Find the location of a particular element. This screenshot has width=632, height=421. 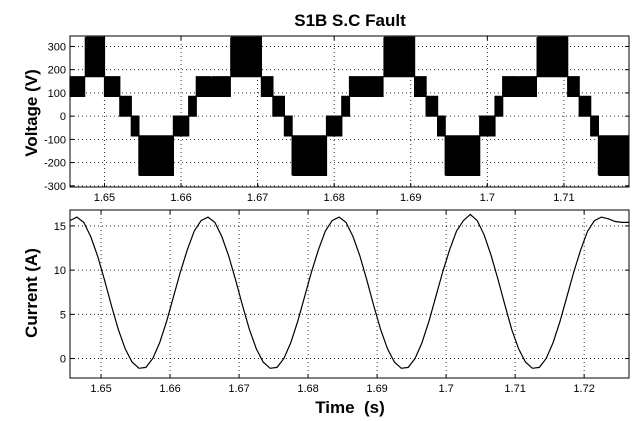

y-tick-label: 300 is located at coordinates (57, 47).